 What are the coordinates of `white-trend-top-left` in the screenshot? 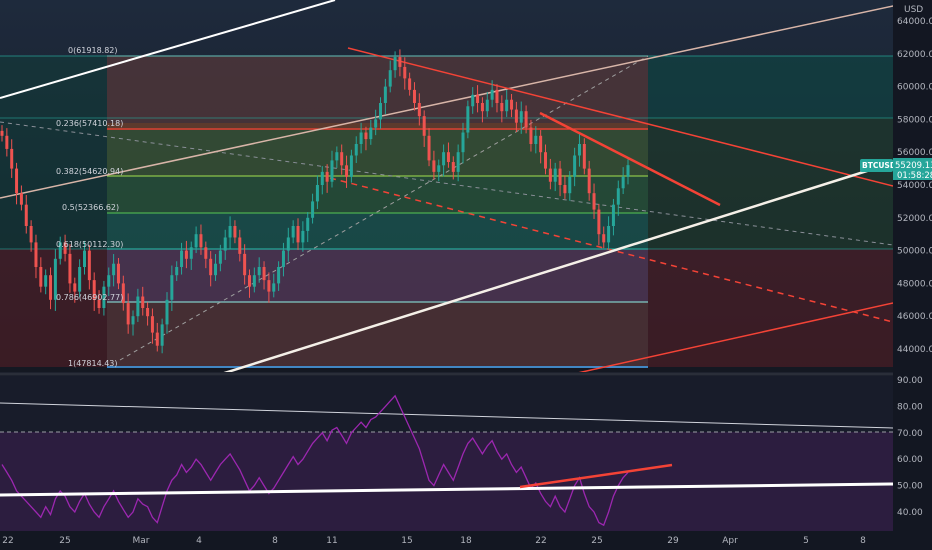 It's located at (168, 49).